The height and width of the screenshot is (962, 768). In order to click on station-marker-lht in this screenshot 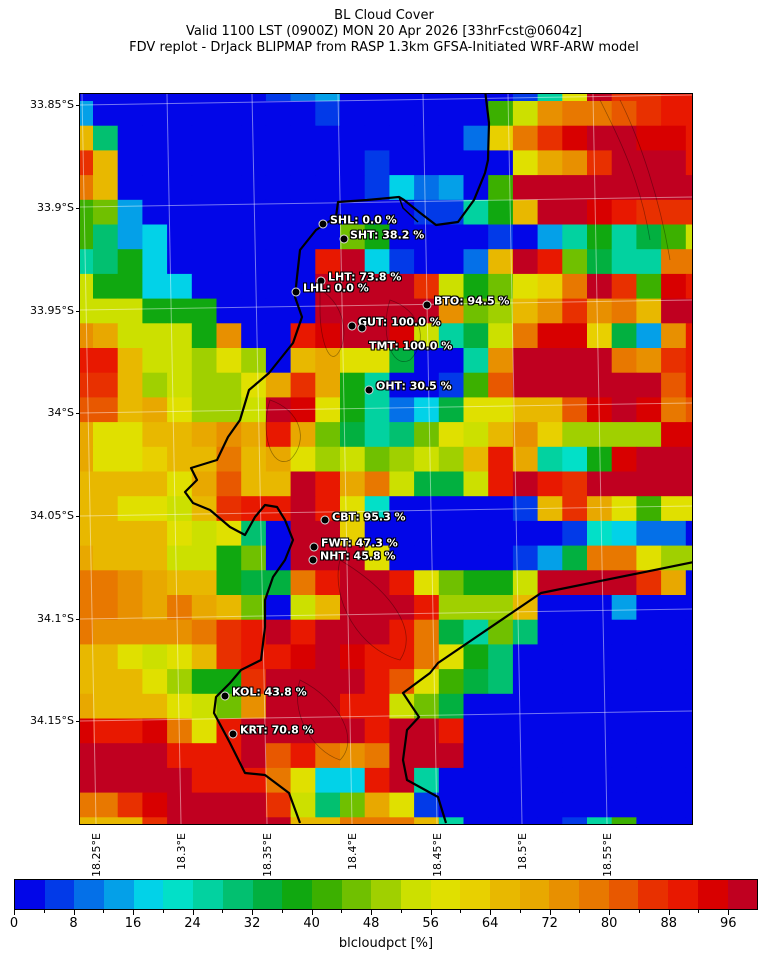, I will do `click(321, 281)`.